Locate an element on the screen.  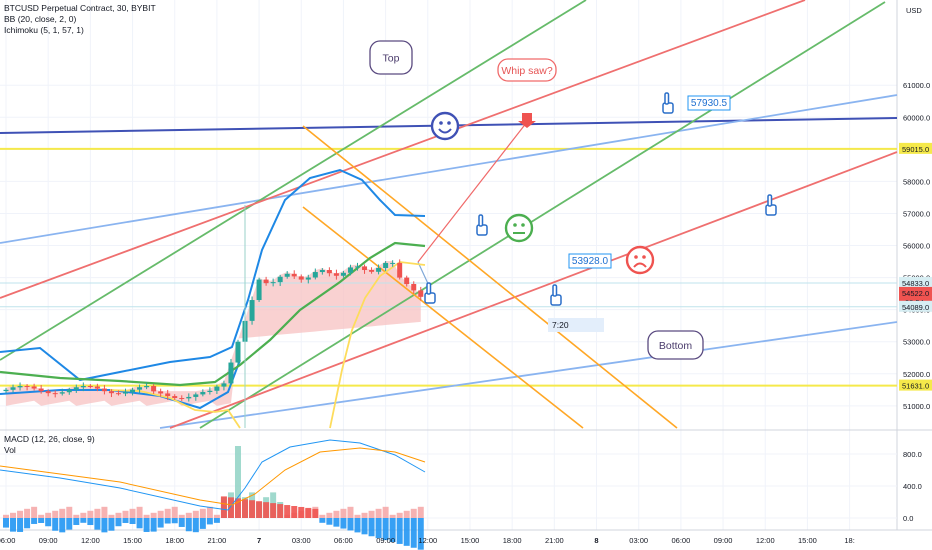
time-tick-label: 15:00 is located at coordinates (132, 540).